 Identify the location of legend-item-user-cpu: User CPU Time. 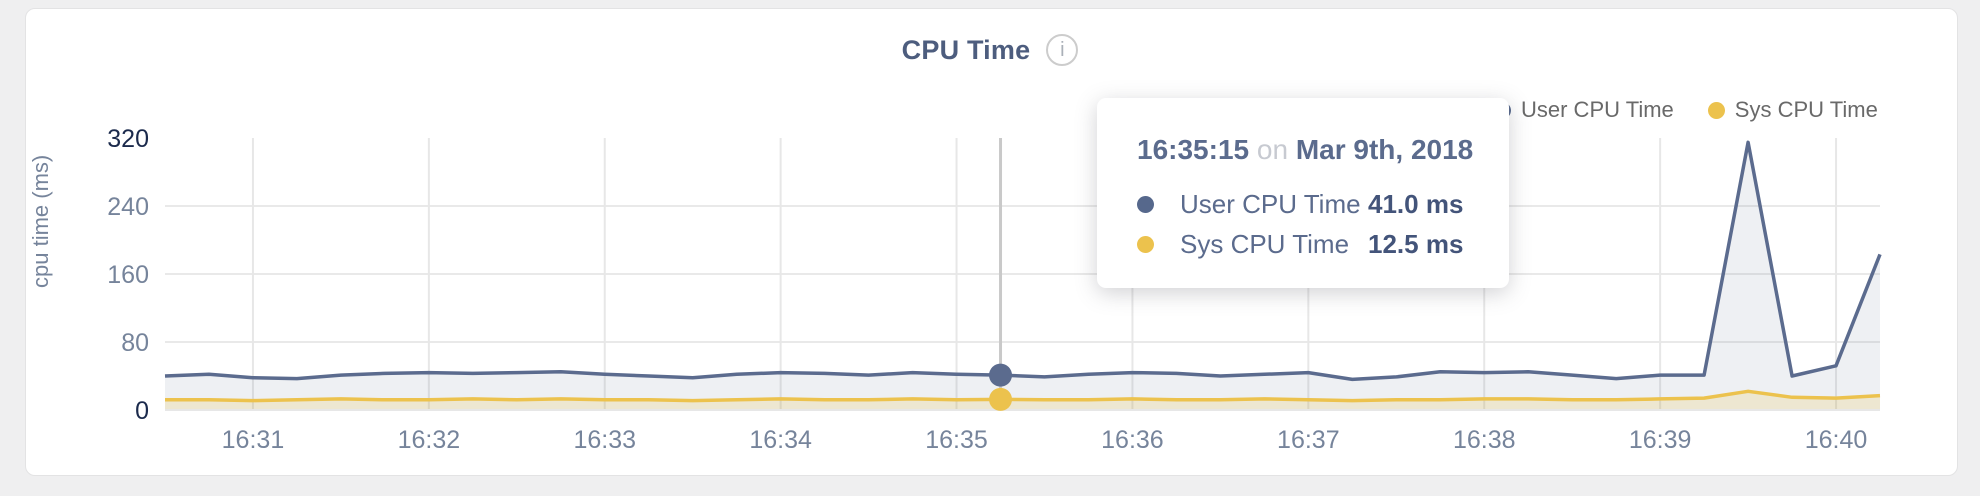
(1584, 110).